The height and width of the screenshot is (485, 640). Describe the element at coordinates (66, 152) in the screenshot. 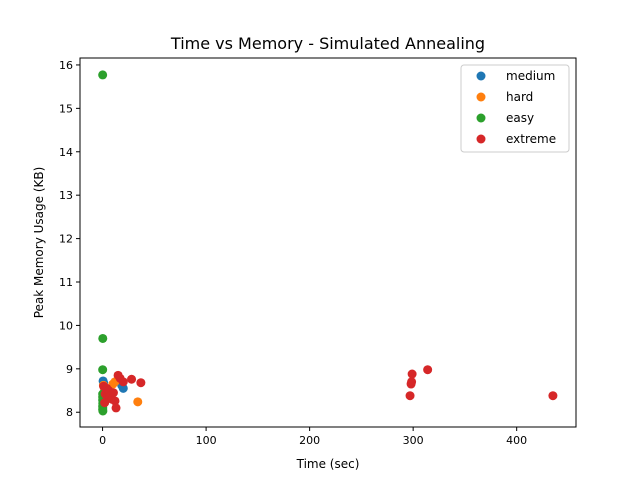

I see `y-tick-label: 14` at that location.